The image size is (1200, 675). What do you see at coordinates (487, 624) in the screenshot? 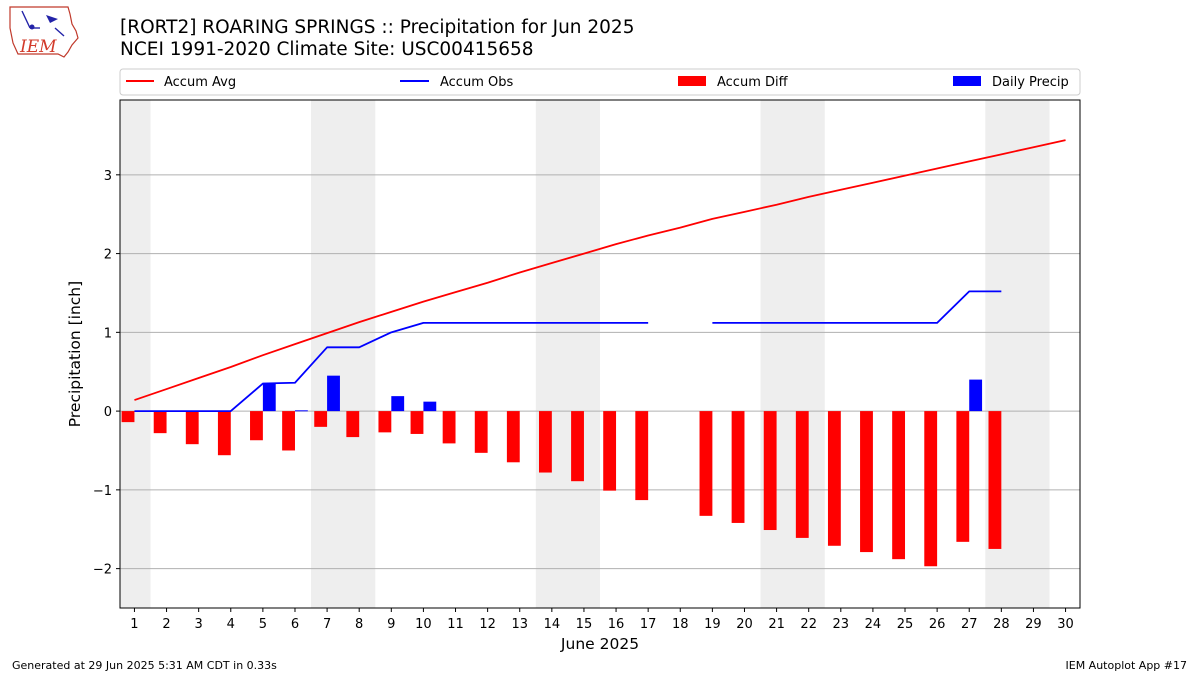
I see `x-tick-label: 12` at bounding box center [487, 624].